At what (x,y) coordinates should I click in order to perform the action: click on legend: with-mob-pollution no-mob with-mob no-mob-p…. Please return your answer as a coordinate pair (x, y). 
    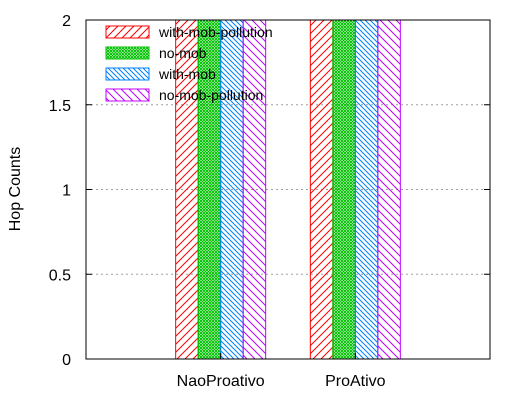
    Looking at the image, I should click on (189, 63).